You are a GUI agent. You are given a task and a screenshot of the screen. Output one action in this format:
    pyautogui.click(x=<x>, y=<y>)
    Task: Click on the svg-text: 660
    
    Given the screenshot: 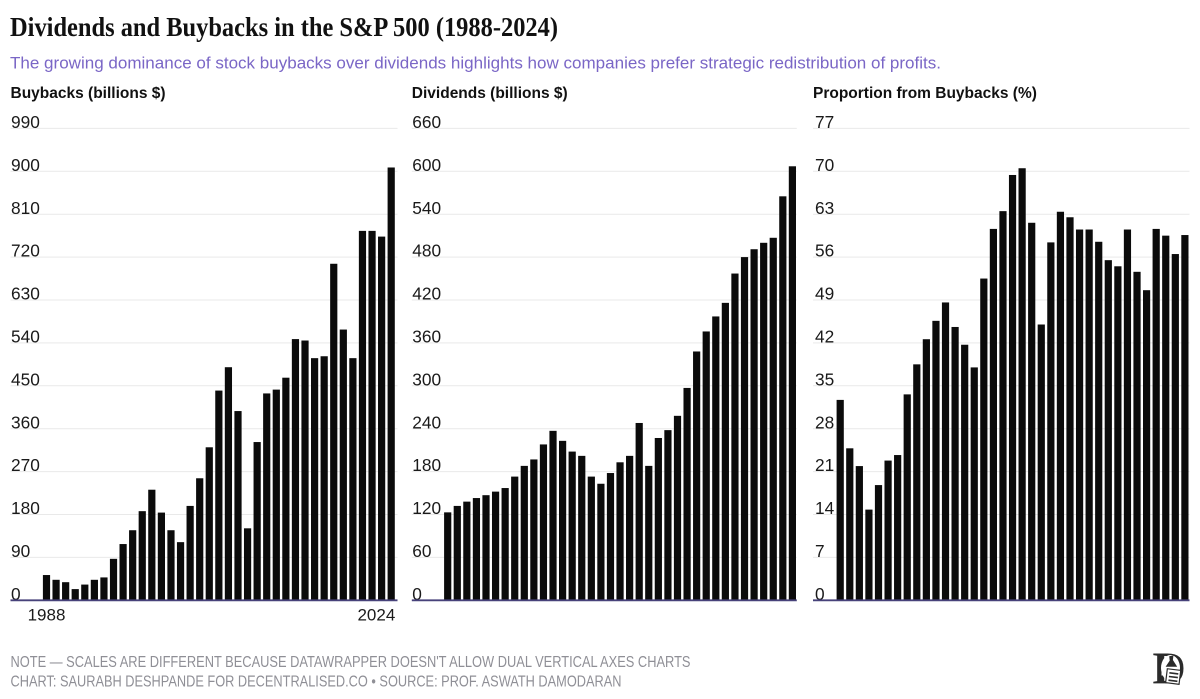 What is the action you would take?
    pyautogui.click(x=426, y=122)
    